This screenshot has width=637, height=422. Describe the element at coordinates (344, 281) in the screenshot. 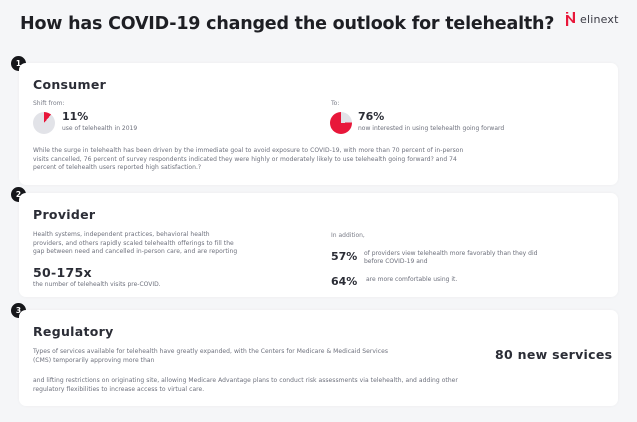

I see `stat-64-value: 64%` at that location.